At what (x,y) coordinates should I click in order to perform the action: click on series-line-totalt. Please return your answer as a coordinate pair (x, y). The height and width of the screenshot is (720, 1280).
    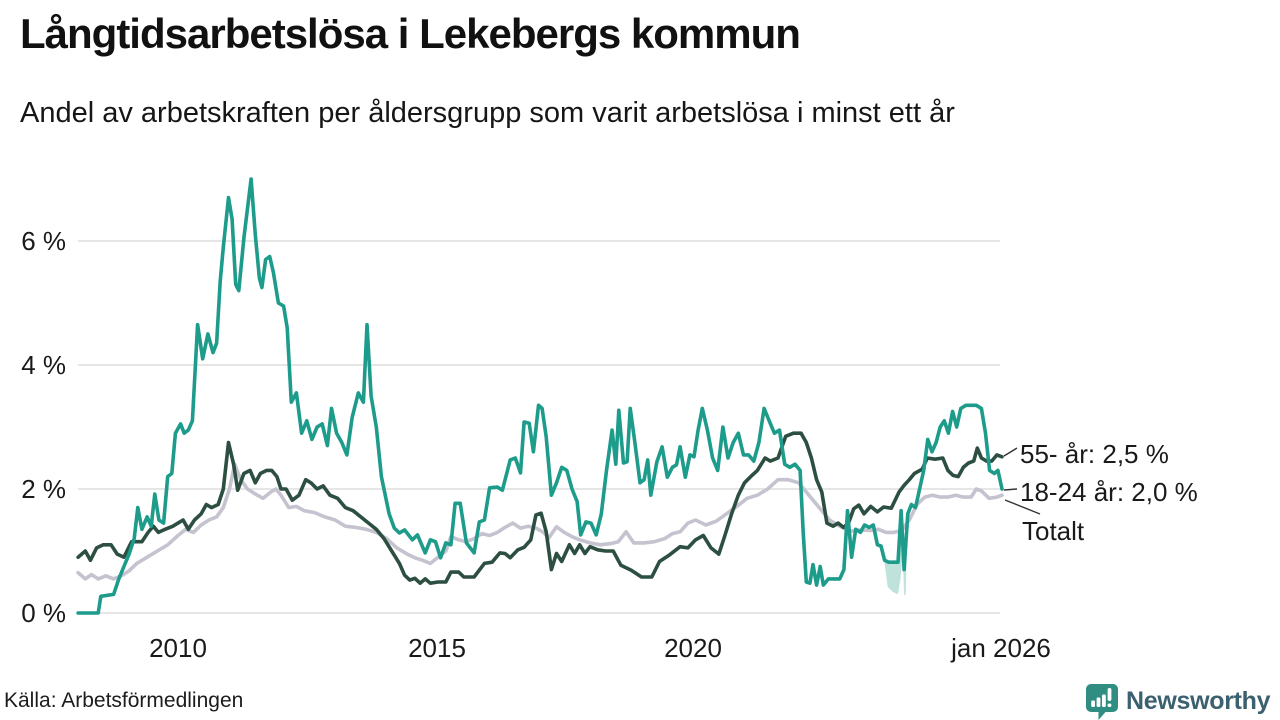
    Looking at the image, I should click on (540, 521).